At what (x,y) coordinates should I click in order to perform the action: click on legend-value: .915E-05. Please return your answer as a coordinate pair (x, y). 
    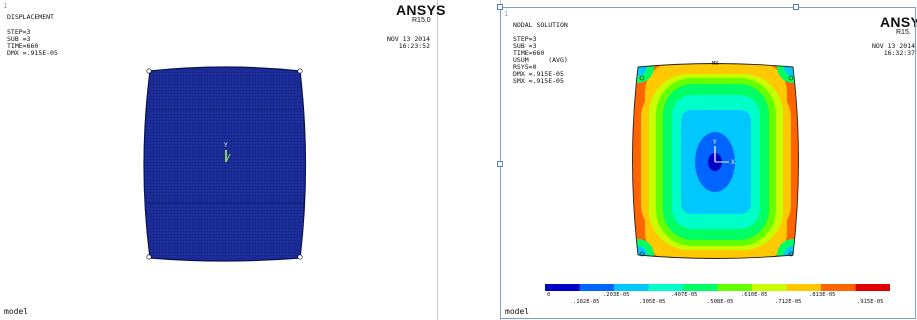
    Looking at the image, I should click on (870, 302).